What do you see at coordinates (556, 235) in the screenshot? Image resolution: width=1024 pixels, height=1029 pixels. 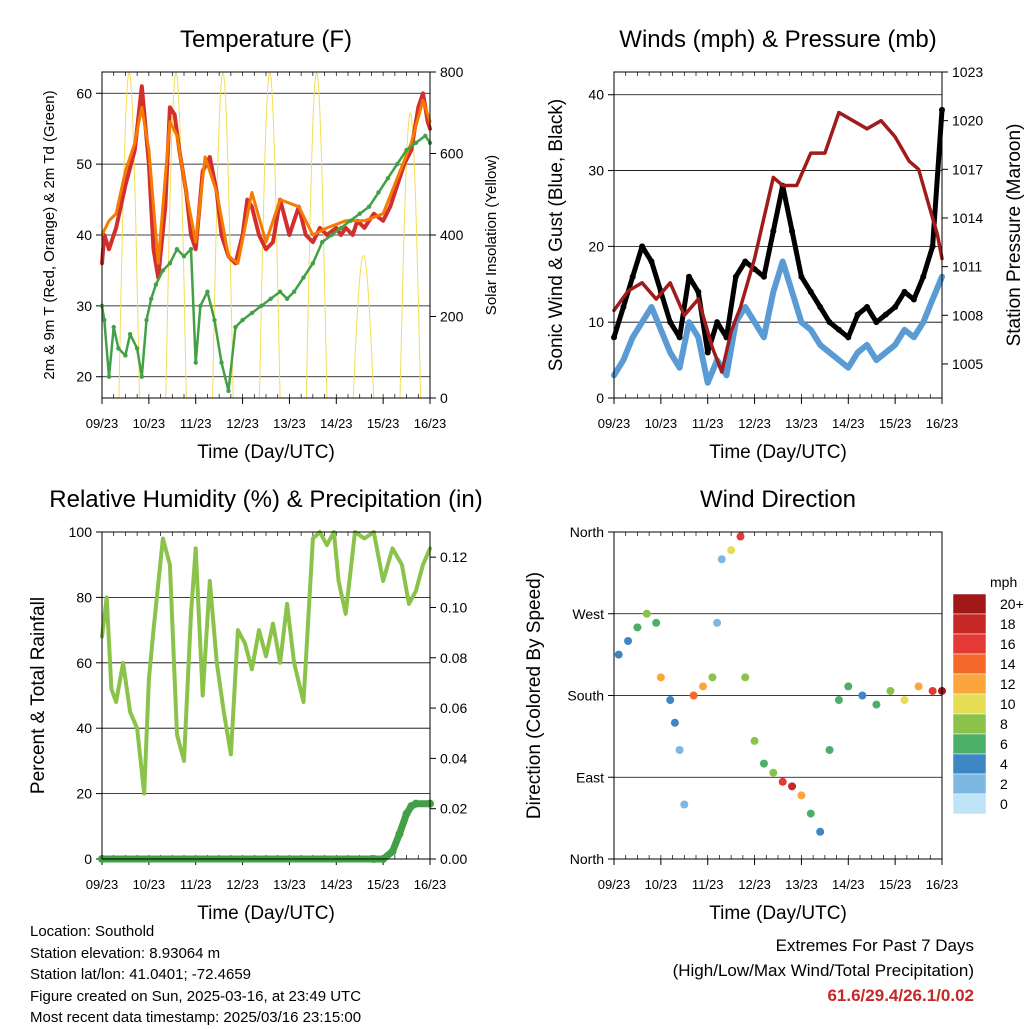 I see `y-axis-label: Sonic Wind & Gust (Blue, Black)` at bounding box center [556, 235].